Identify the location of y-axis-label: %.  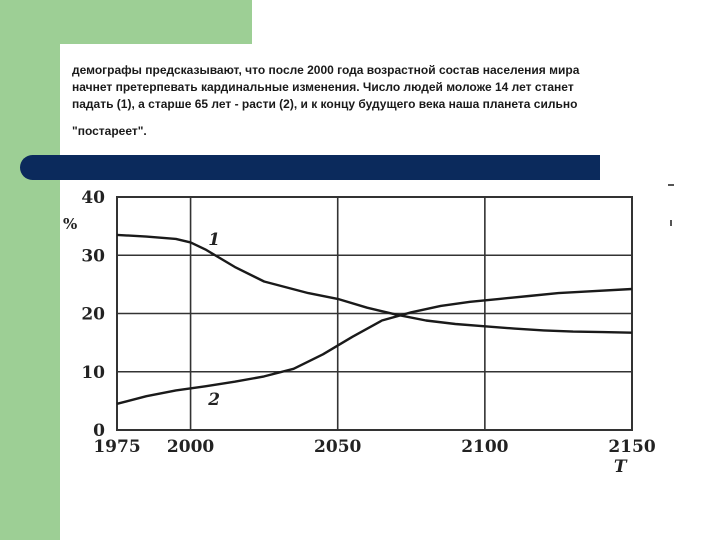
(70, 224).